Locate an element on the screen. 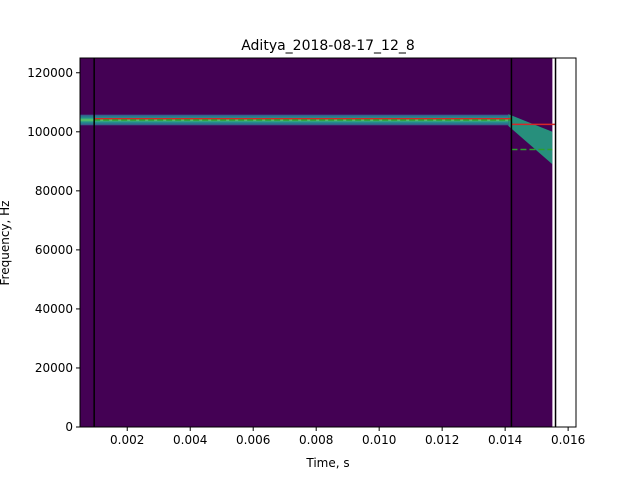 Image resolution: width=640 pixels, height=480 pixels. chart-title: Aditya_2018-08-17_12_8 is located at coordinates (328, 46).